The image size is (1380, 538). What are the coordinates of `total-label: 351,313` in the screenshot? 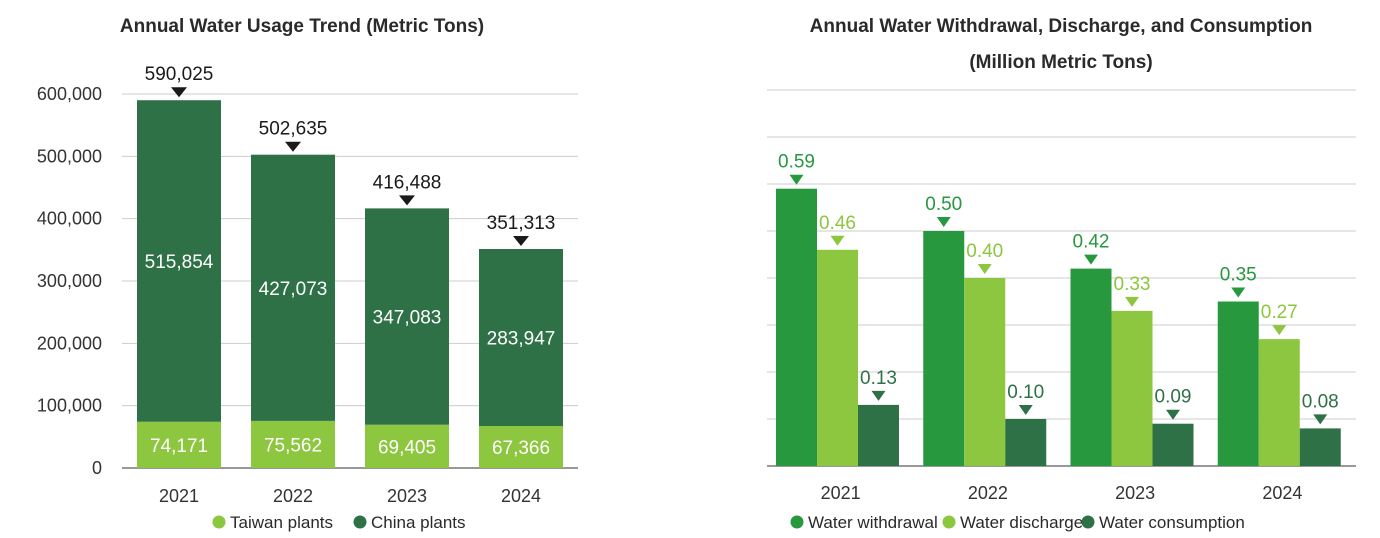 It's located at (521, 223).